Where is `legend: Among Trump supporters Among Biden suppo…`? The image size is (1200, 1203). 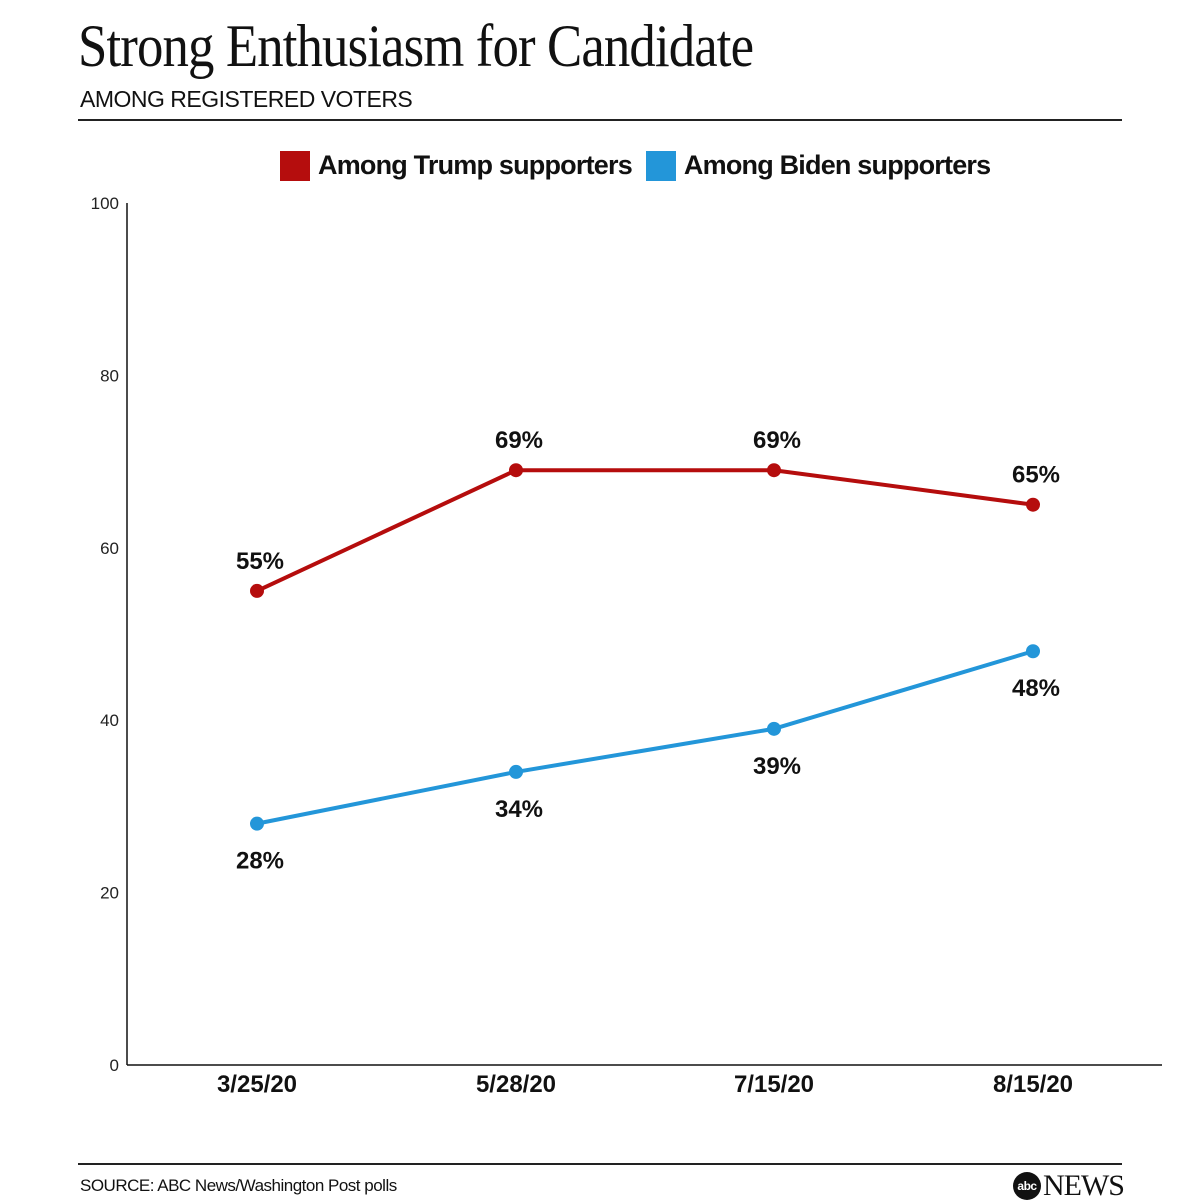 legend: Among Trump supporters Among Biden suppo… is located at coordinates (642, 165).